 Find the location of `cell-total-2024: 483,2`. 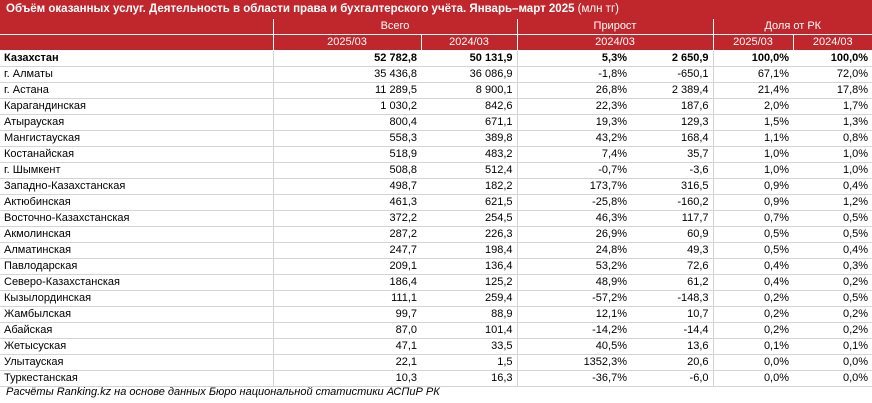

cell-total-2024: 483,2 is located at coordinates (469, 154).